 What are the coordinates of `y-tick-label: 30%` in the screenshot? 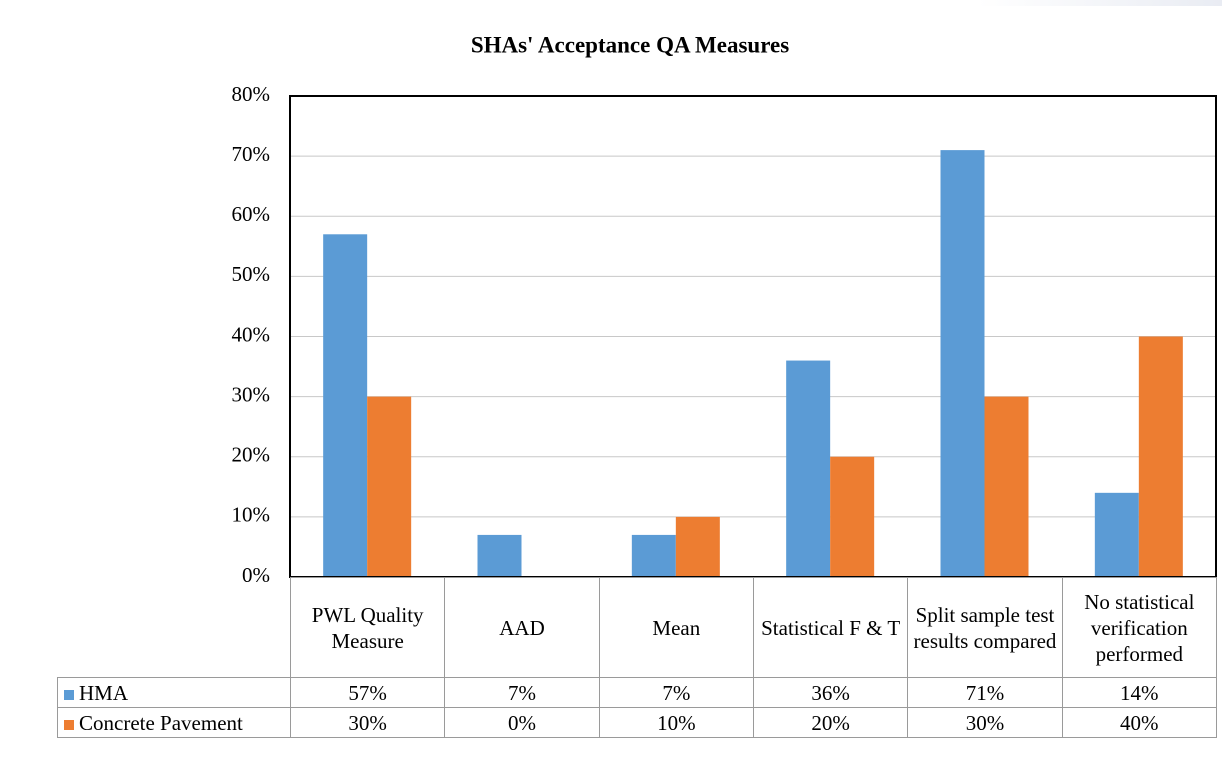 It's located at (251, 394).